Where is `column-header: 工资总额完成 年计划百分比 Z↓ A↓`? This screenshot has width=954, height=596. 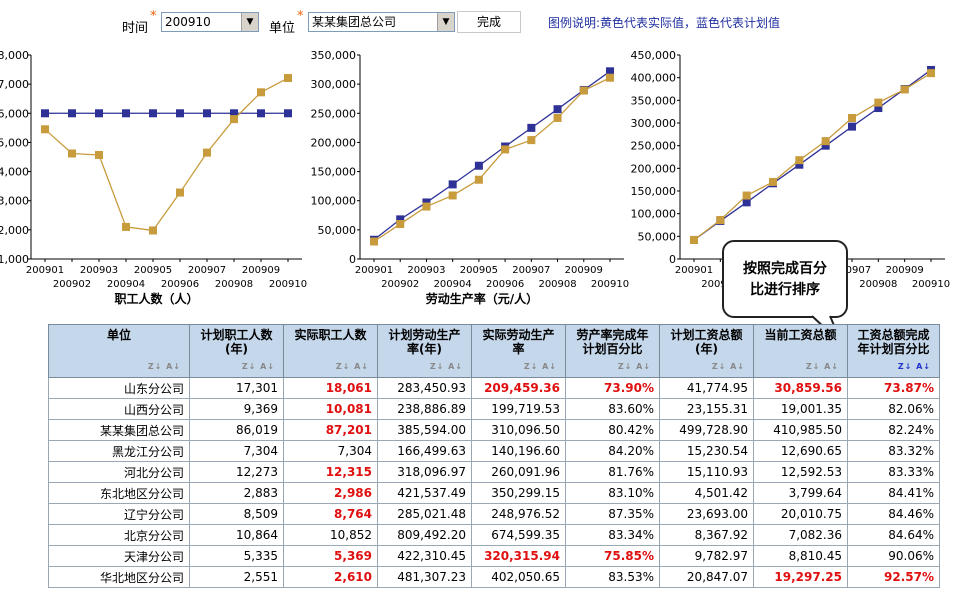
column-header: 工资总额完成 年计划百分比 Z↓ A↓ is located at coordinates (893, 351).